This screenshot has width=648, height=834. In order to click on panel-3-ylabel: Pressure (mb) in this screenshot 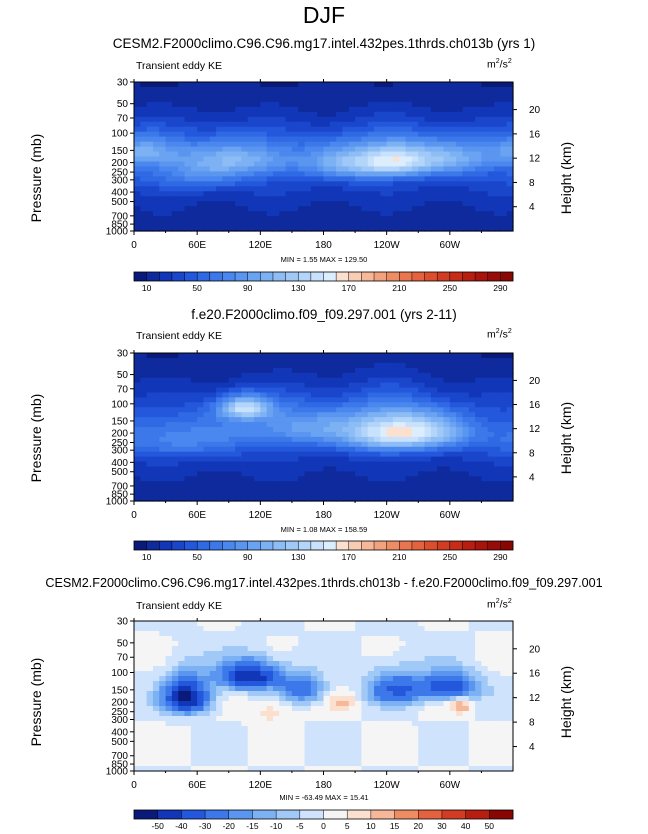, I will do `click(36, 702)`.